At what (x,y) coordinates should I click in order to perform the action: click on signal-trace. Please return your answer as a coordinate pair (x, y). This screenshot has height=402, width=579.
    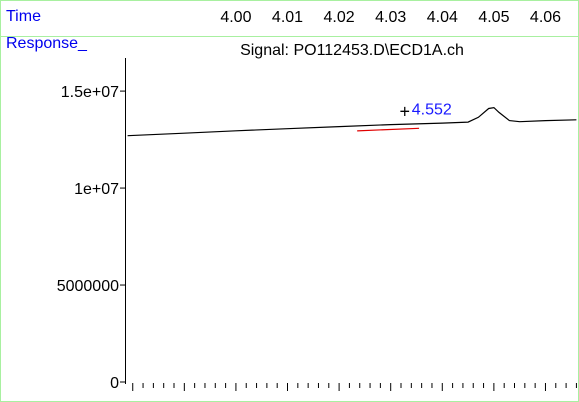
    Looking at the image, I should click on (352, 121).